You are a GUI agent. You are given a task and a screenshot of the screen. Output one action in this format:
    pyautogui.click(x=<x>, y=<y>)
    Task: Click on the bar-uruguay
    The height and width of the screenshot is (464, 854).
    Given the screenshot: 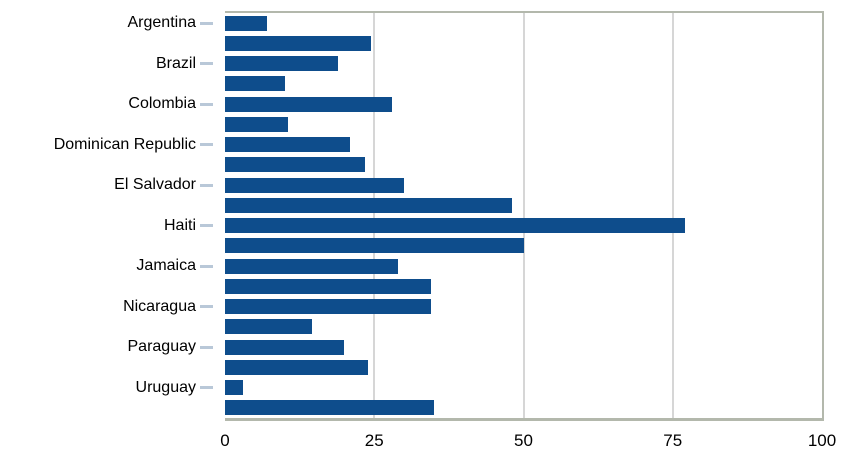 What is the action you would take?
    pyautogui.click(x=234, y=388)
    